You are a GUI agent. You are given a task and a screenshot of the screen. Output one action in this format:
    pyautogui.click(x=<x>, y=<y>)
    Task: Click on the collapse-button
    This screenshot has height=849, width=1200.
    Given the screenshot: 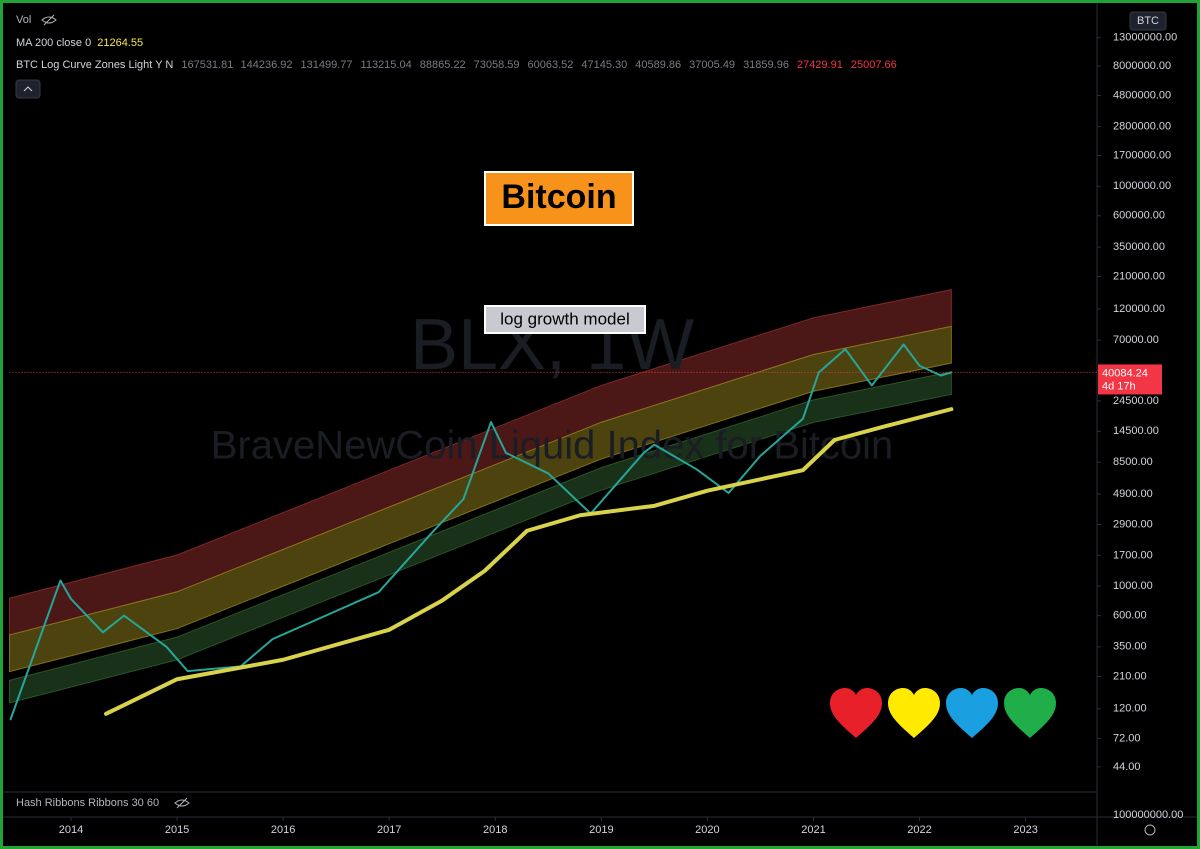 What is the action you would take?
    pyautogui.click(x=28, y=89)
    